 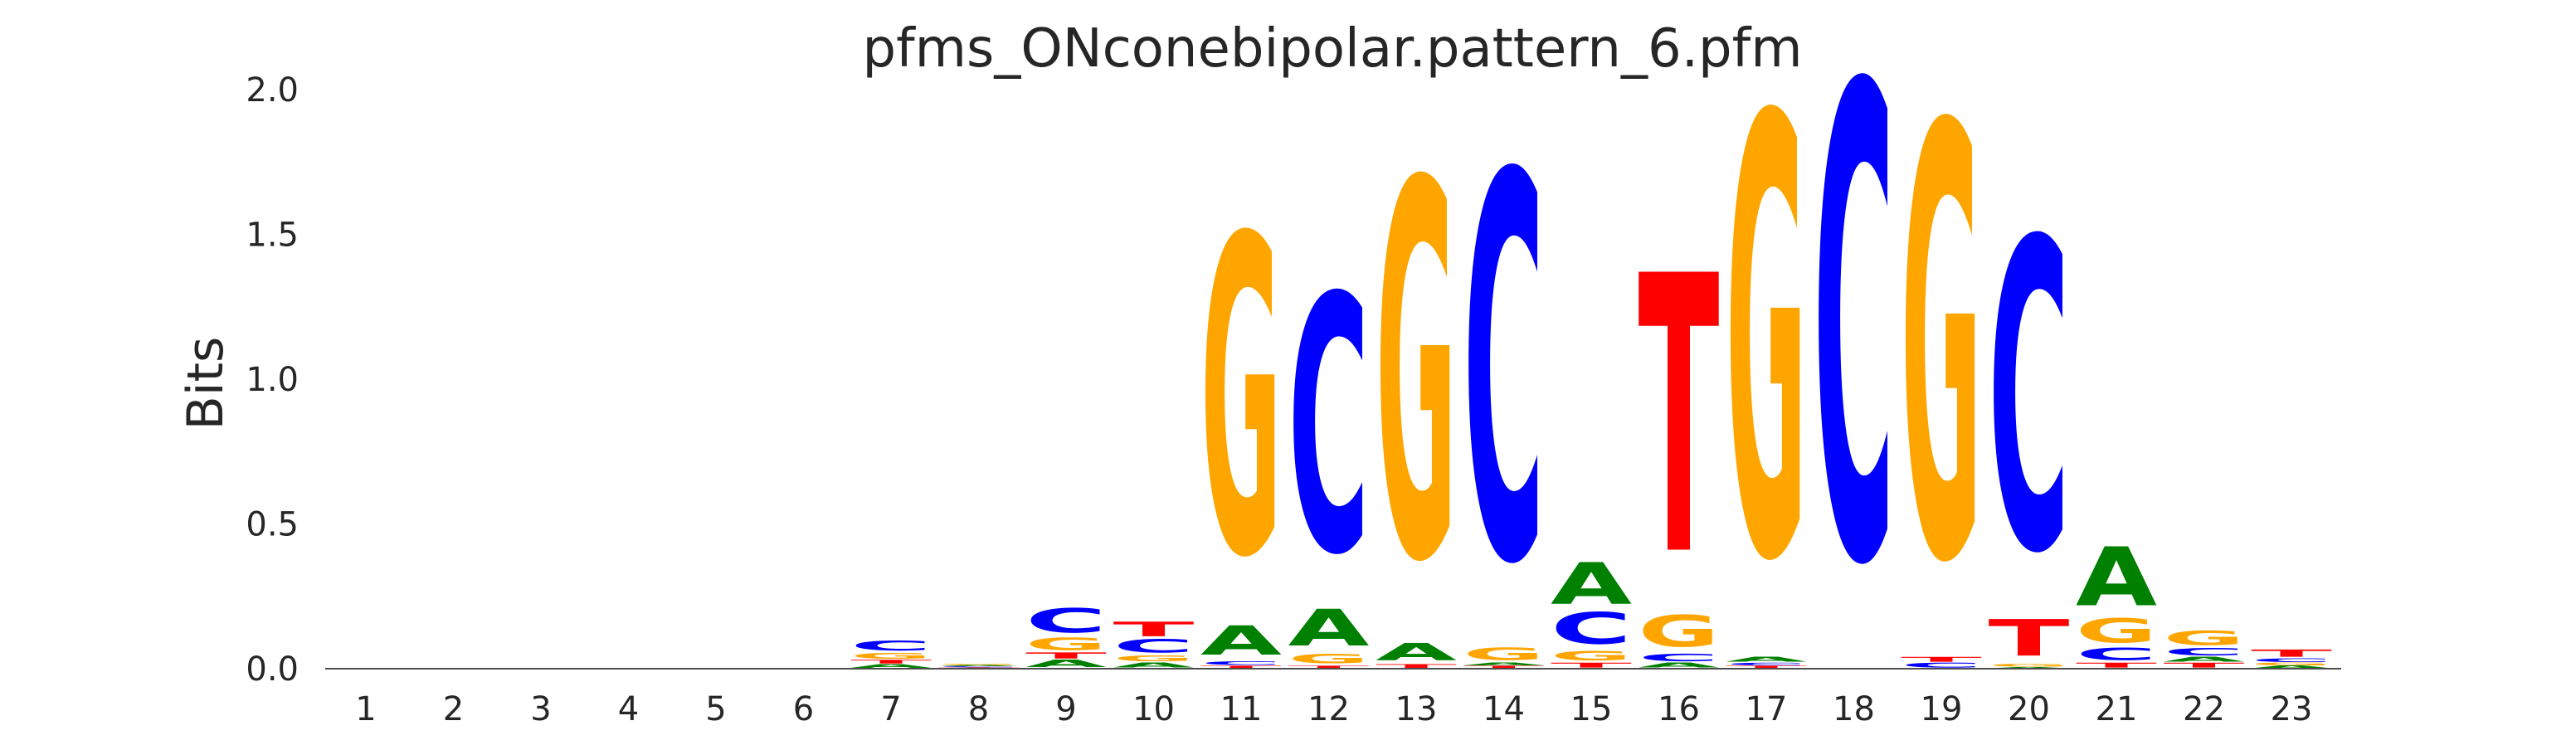 I want to click on y-tick-label: 1.5, so click(x=272, y=236).